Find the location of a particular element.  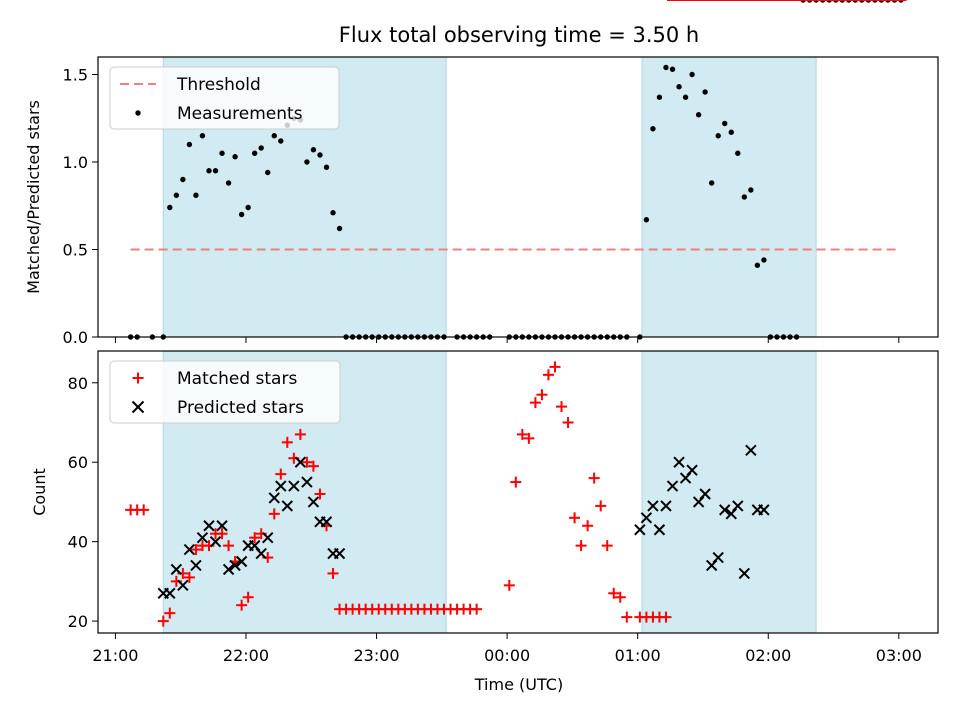

legend-label: Measurements is located at coordinates (240, 114).